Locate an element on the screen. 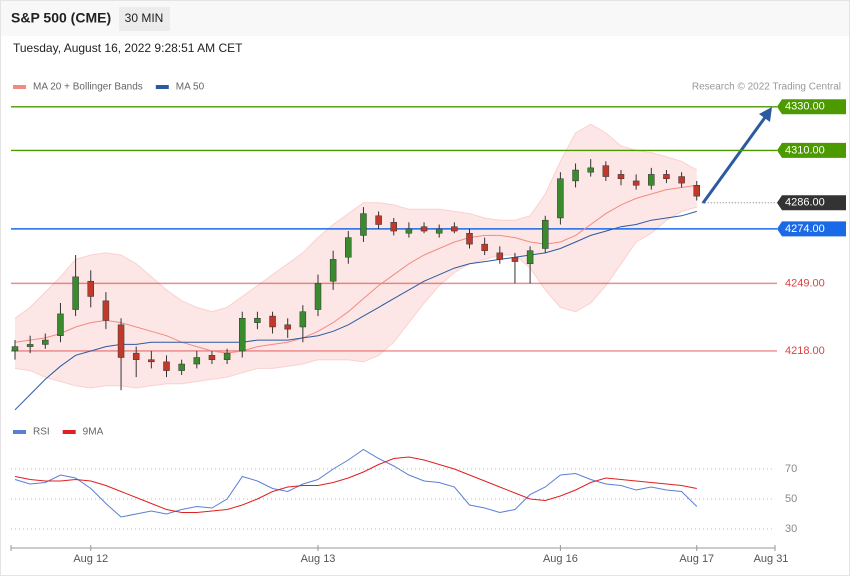 The image size is (850, 576). legend-label: 9MA is located at coordinates (93, 432).